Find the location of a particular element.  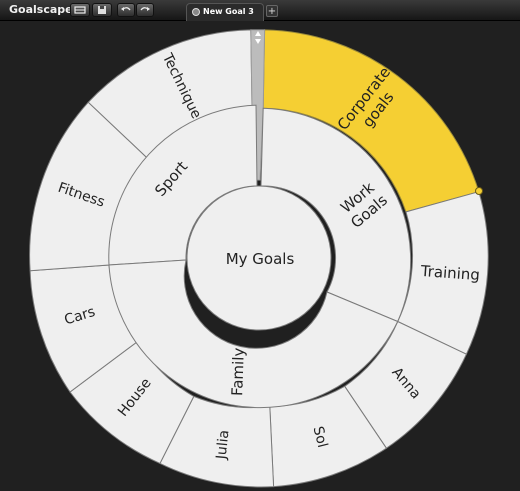

undo-icon is located at coordinates (126, 9).